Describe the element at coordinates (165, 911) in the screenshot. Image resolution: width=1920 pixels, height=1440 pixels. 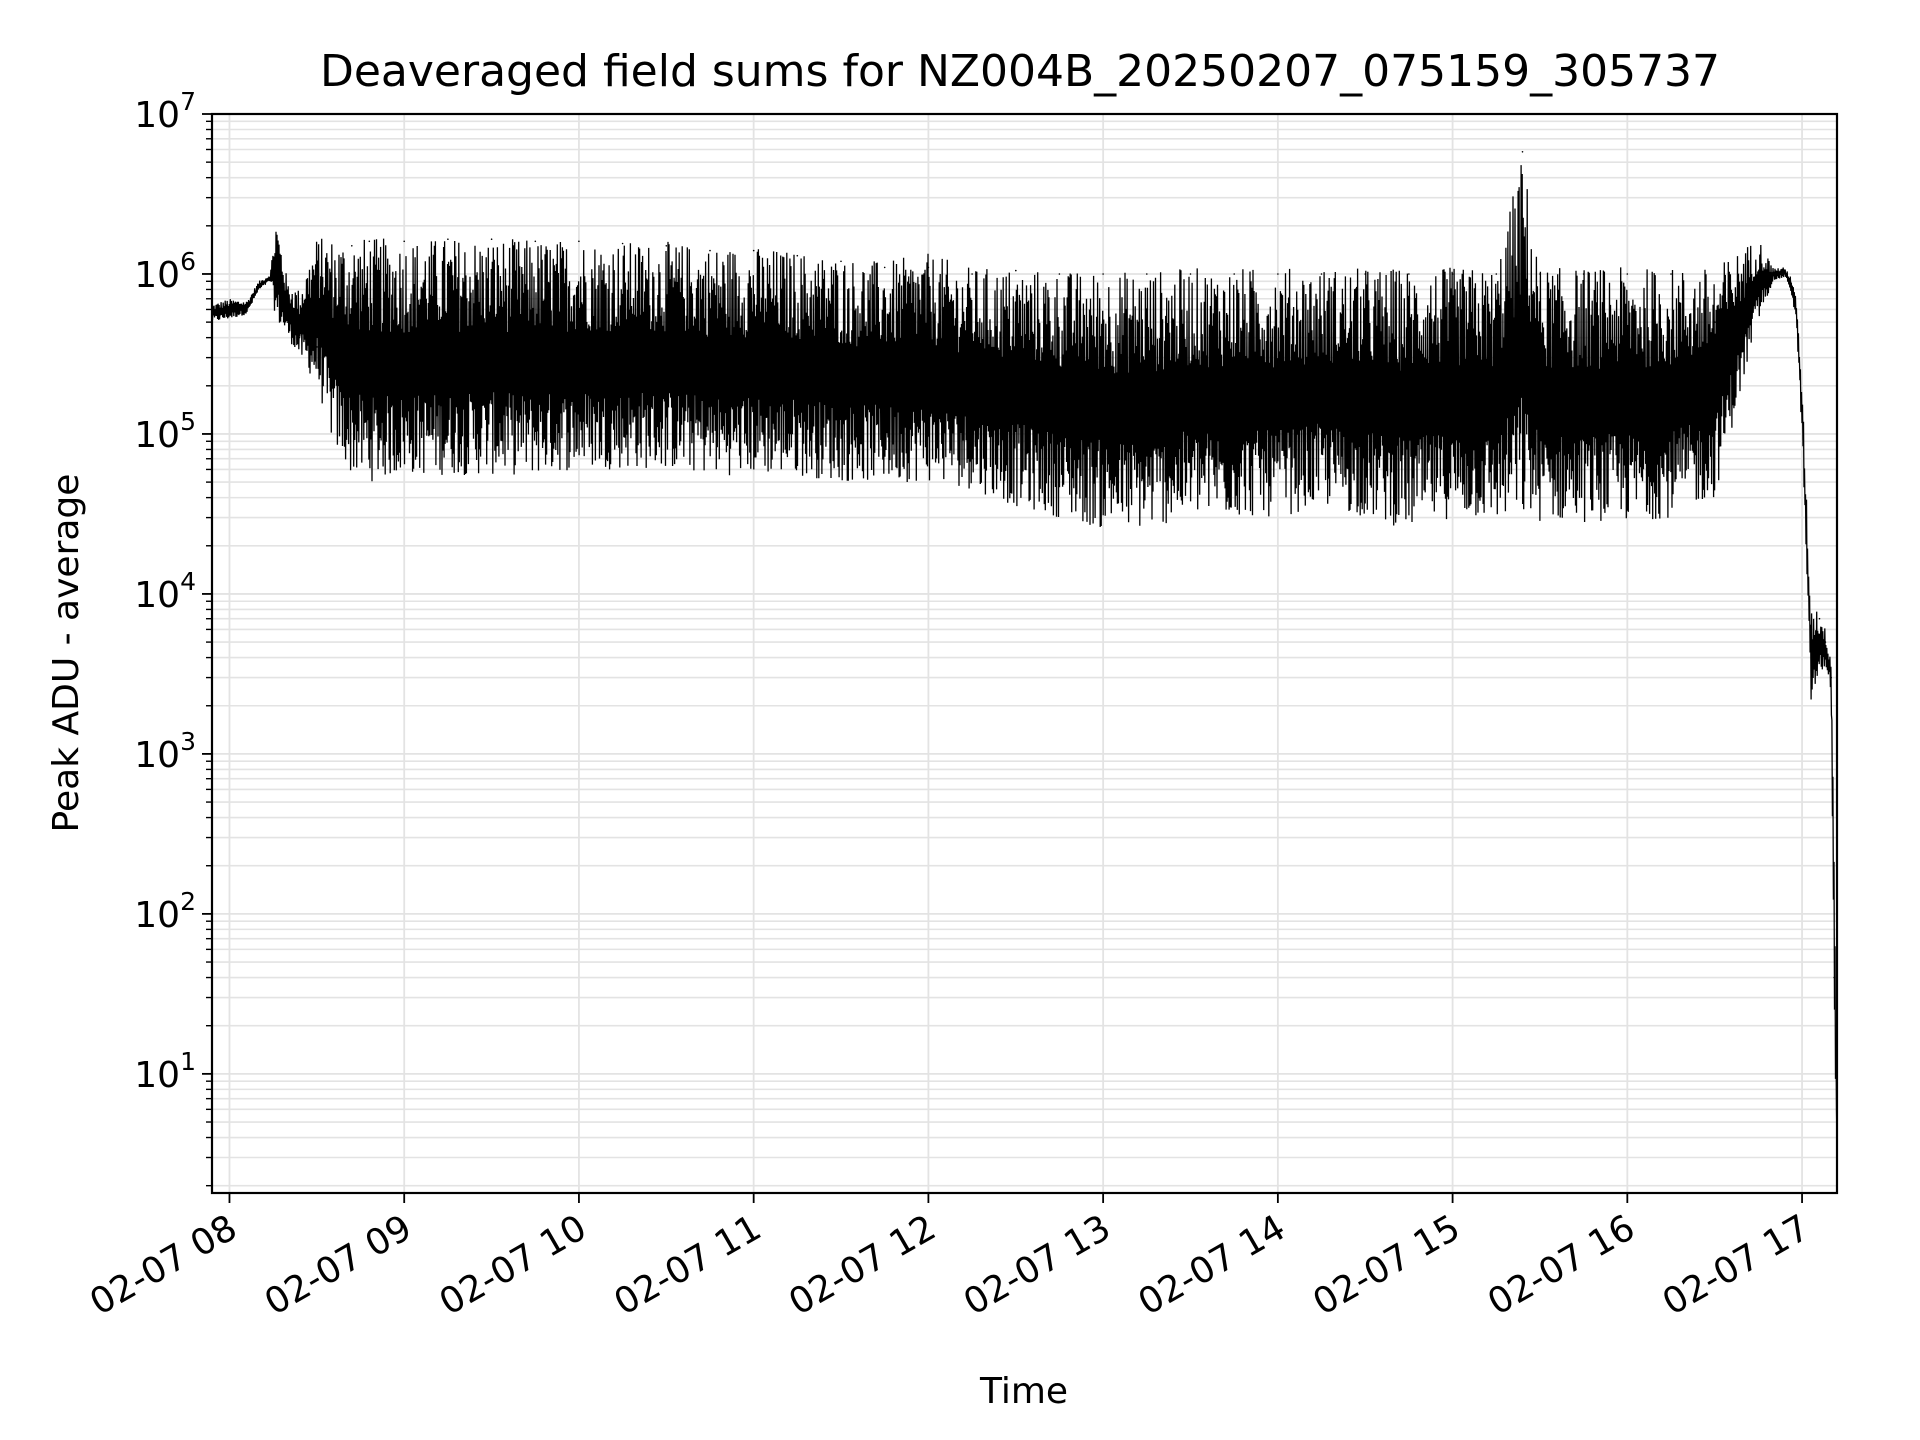
I see `y-tick-label: 10²` at that location.